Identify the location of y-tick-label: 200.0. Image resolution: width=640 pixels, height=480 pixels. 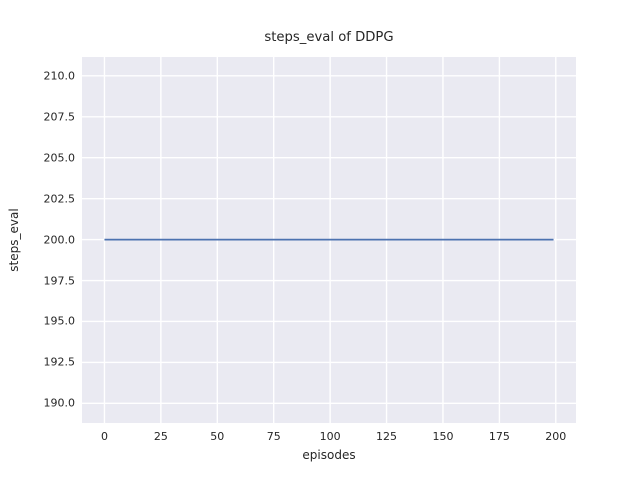
(59, 240).